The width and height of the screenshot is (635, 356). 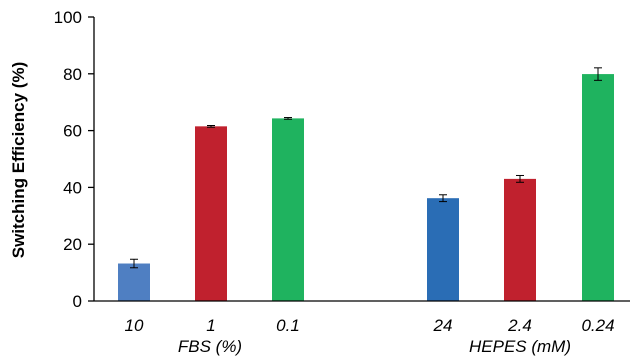 What do you see at coordinates (519, 325) in the screenshot?
I see `x-tick-label: 2.4` at bounding box center [519, 325].